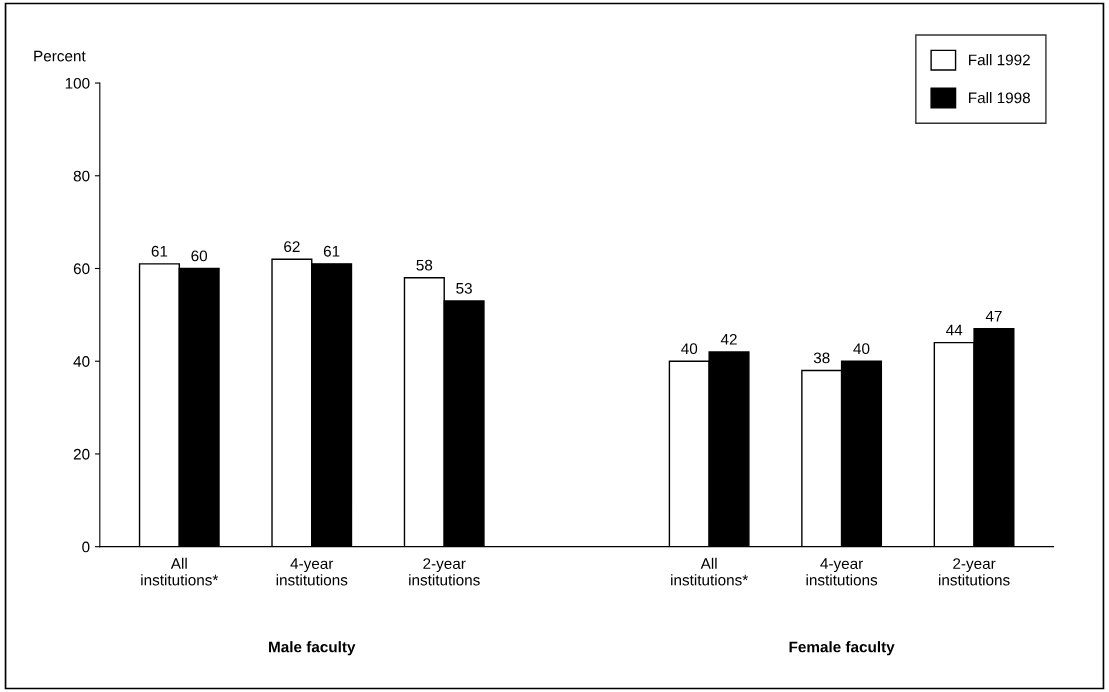 The width and height of the screenshot is (1109, 692). What do you see at coordinates (199, 256) in the screenshot?
I see `data-label: 60` at bounding box center [199, 256].